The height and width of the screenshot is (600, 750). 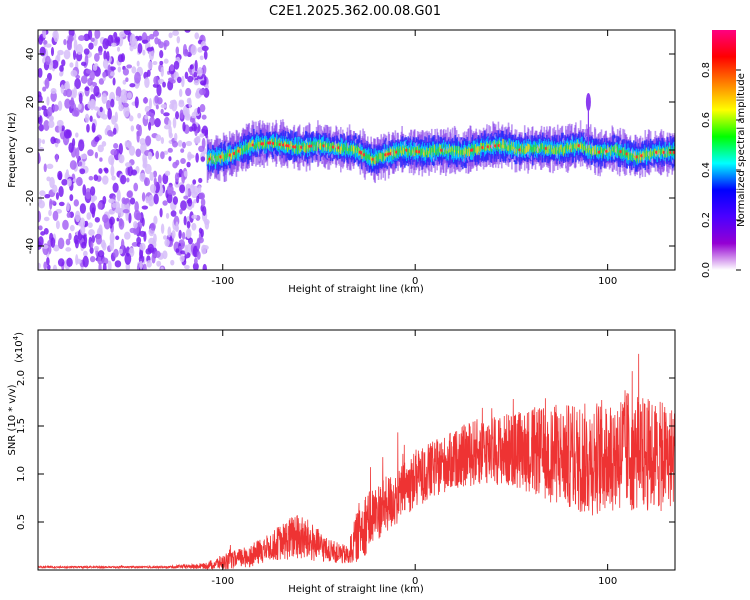 I want to click on colorbar-tick-label: 0.4, so click(x=706, y=170).